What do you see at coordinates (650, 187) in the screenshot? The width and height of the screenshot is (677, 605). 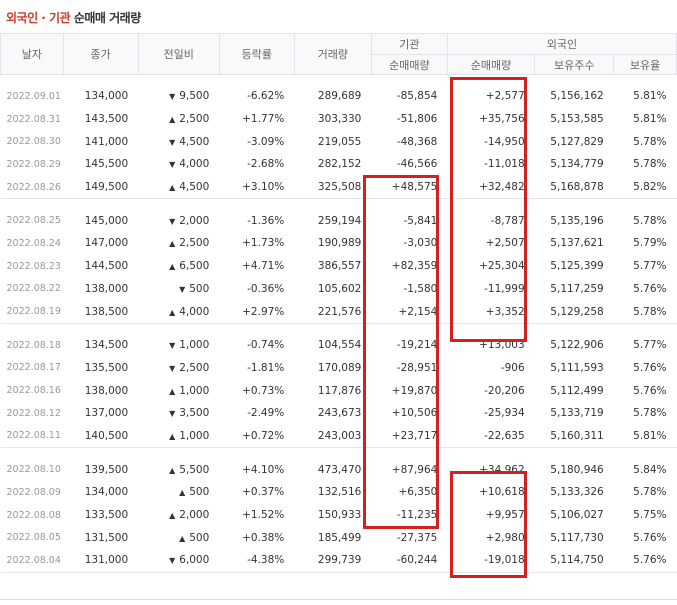 I see `cell-foreign-ratio: 5.82%` at bounding box center [650, 187].